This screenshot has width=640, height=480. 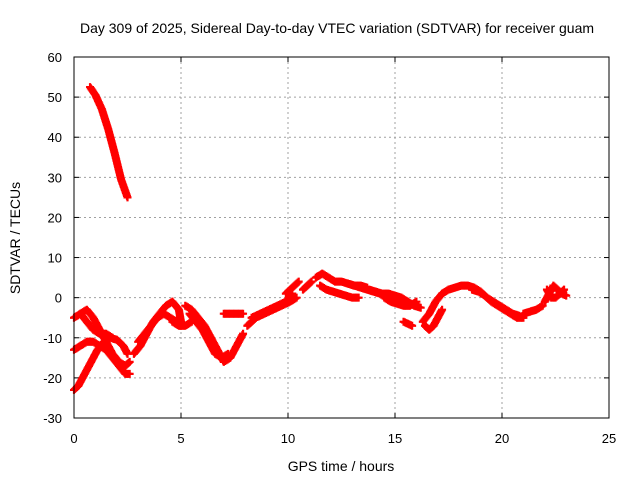 I want to click on y-tick-label: 20, so click(x=55, y=217).